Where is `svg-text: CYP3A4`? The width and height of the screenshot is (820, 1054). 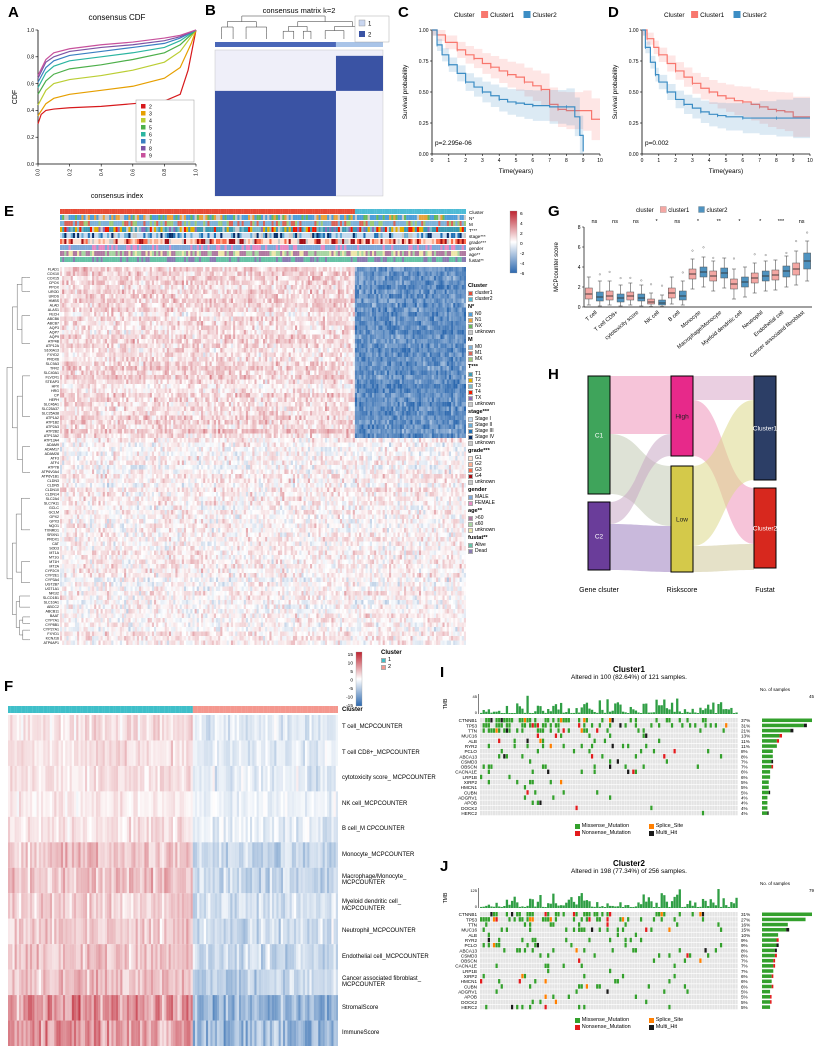 svg-text: CYP3A4 is located at coordinates (52, 580).